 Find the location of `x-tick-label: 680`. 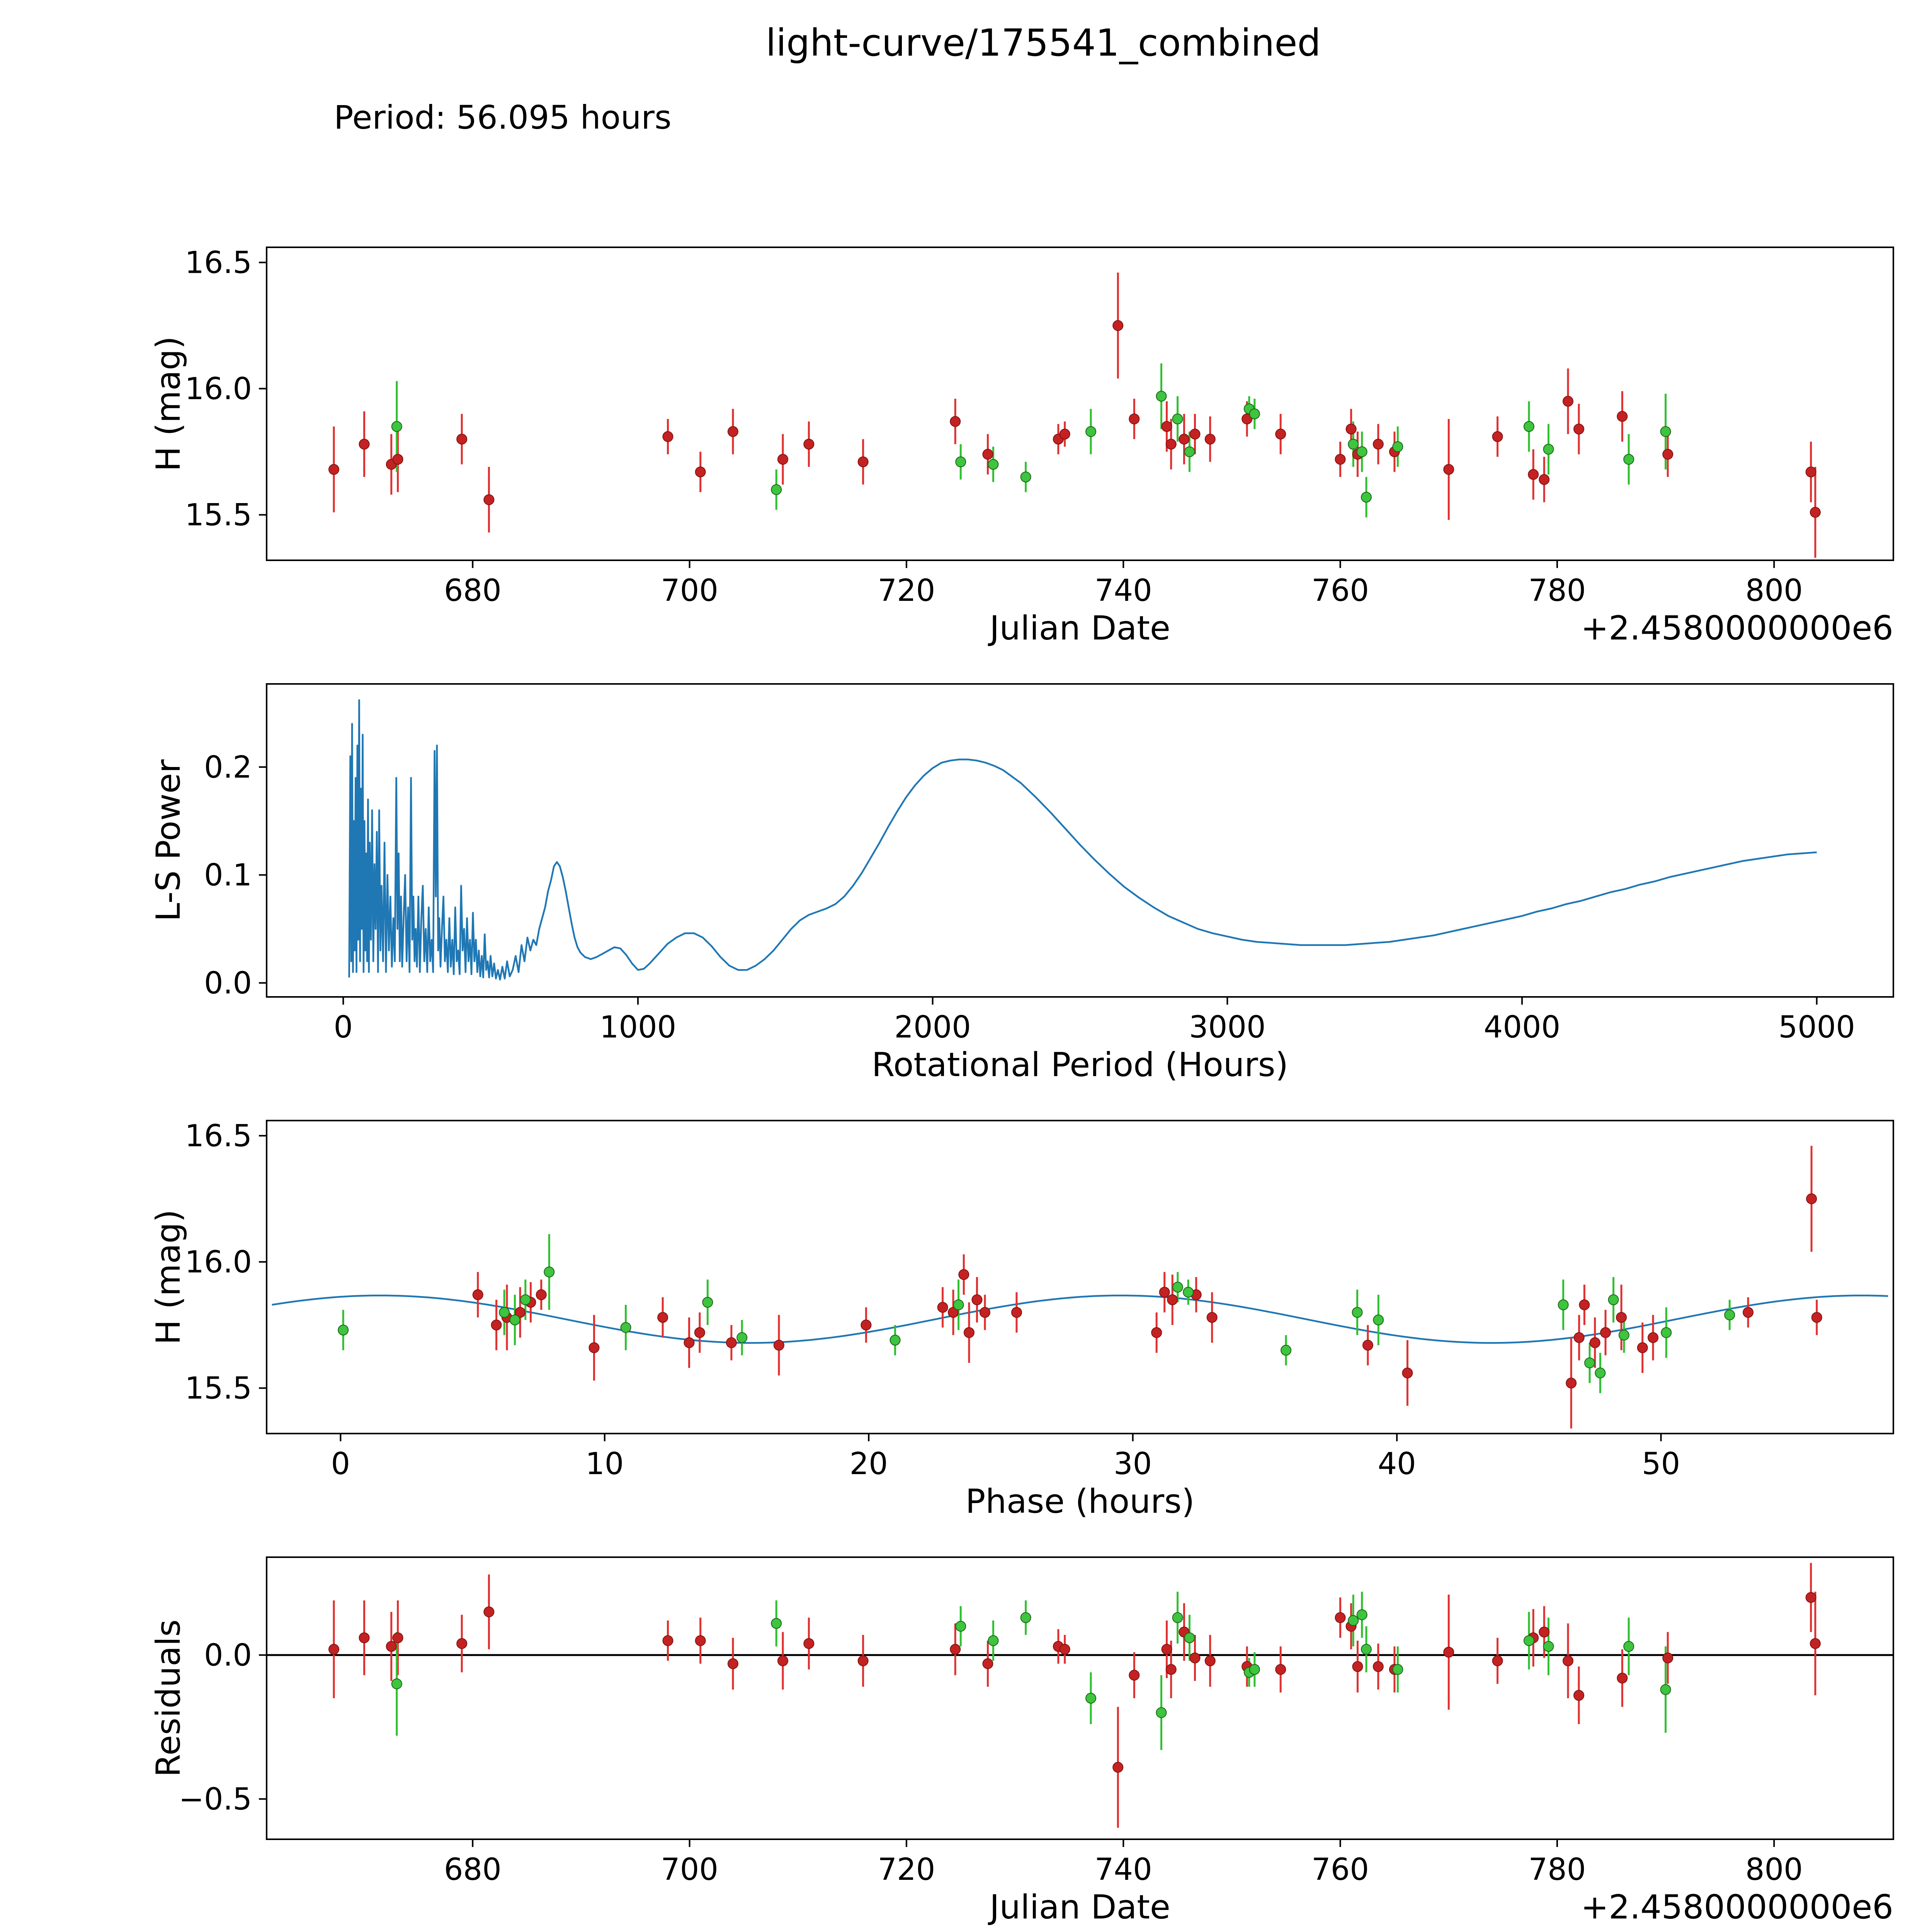

x-tick-label: 680 is located at coordinates (473, 1870).